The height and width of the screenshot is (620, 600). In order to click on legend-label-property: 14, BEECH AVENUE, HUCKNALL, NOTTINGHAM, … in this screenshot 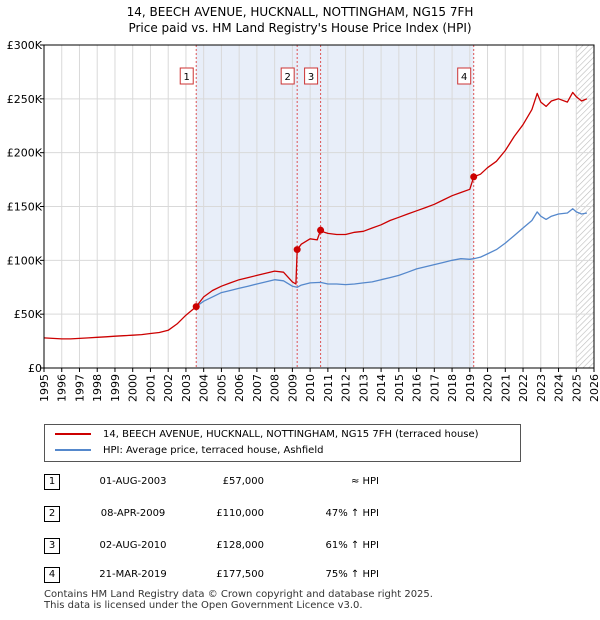, I will do `click(291, 434)`.